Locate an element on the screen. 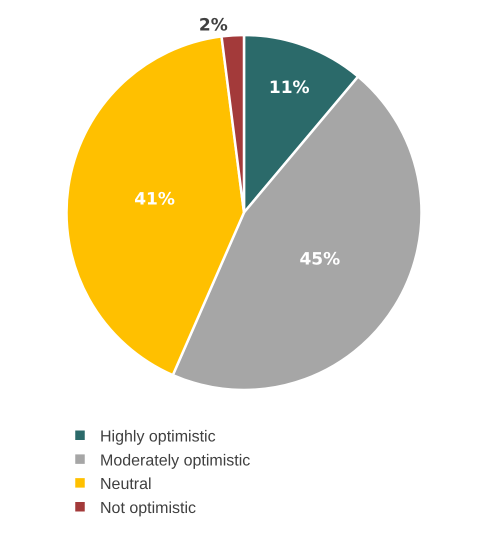  legend-label: Not optimistic is located at coordinates (148, 508).